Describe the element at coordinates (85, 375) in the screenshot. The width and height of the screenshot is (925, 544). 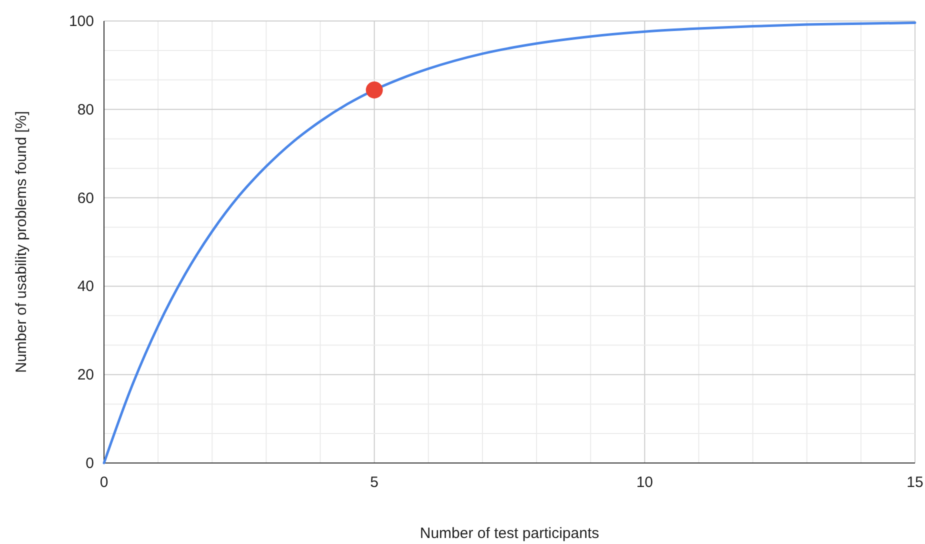
I see `y-tick-label: 20` at that location.